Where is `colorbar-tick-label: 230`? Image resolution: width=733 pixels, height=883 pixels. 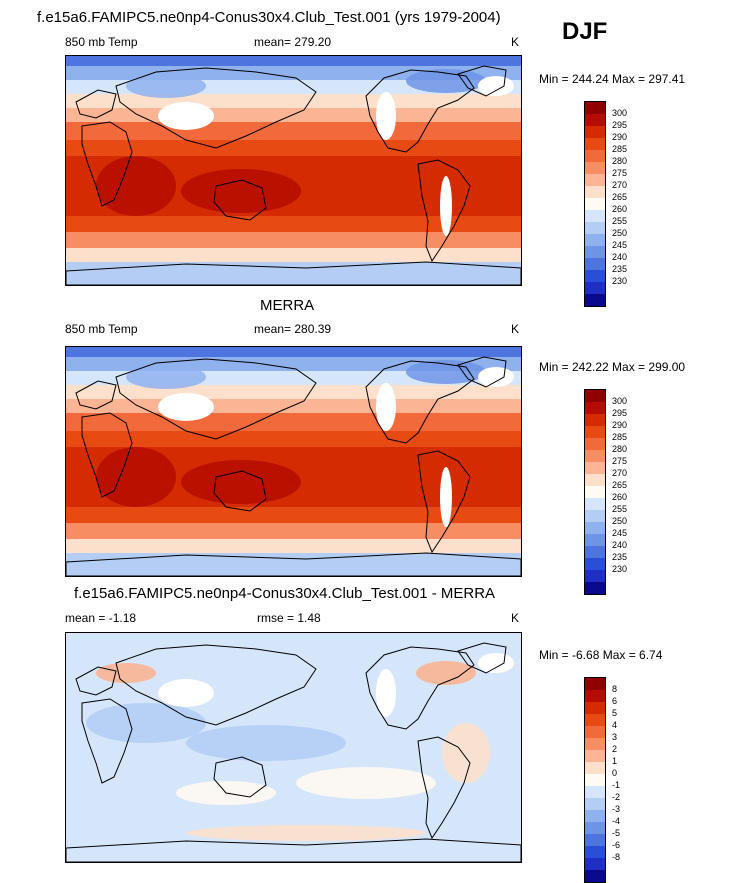
colorbar-tick-label: 230 is located at coordinates (620, 569).